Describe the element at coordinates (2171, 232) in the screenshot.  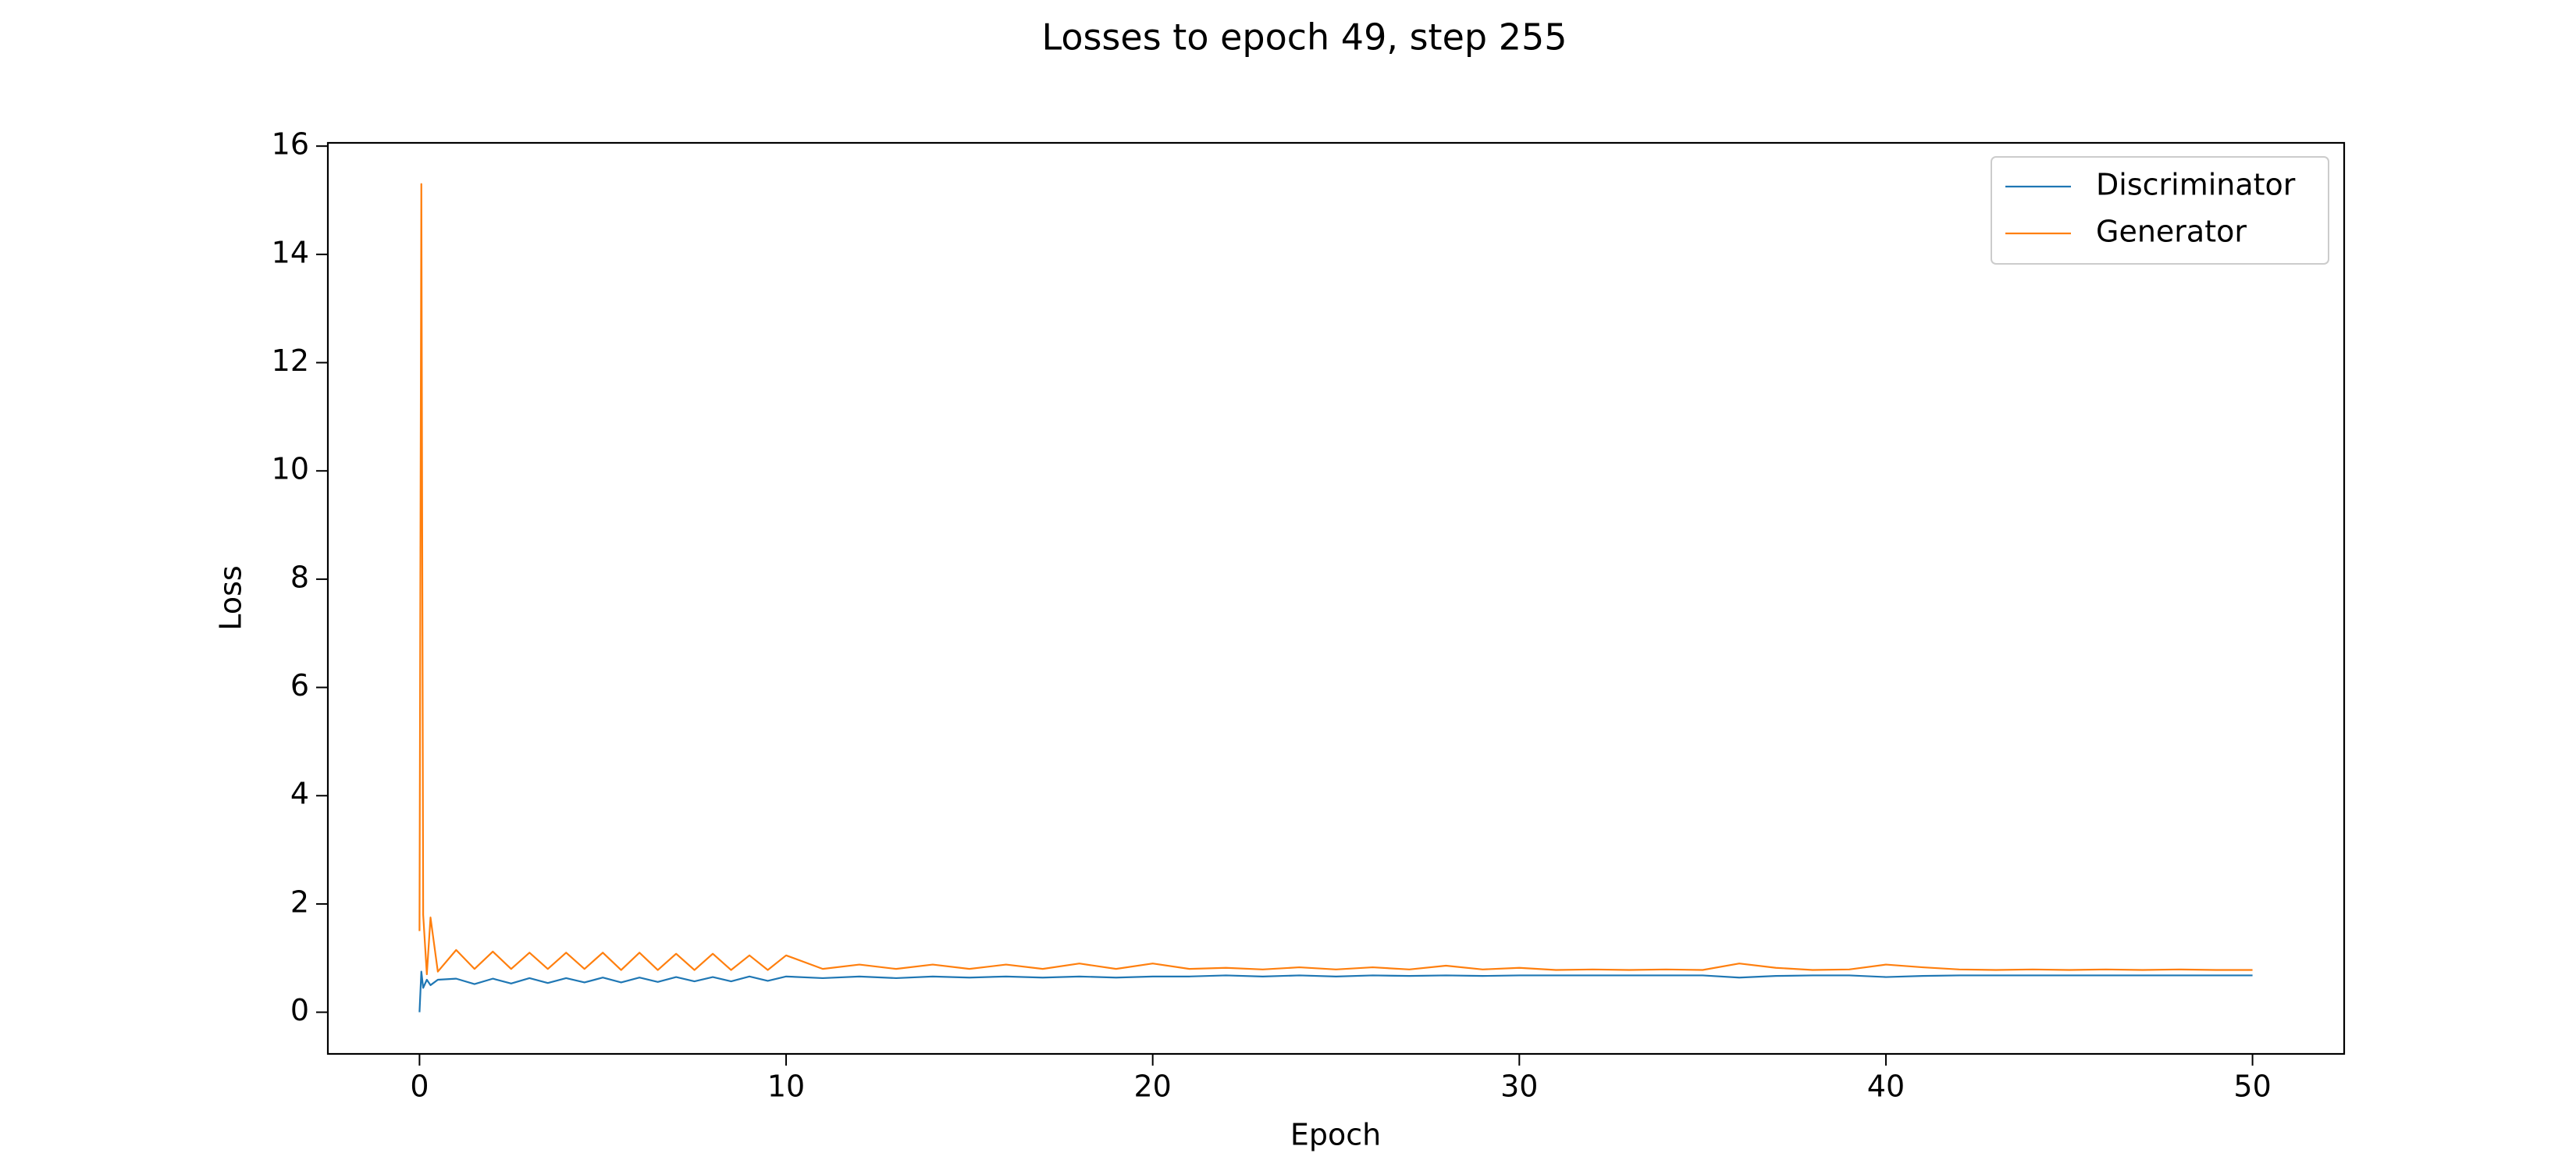
I see `legend-label: Generator` at that location.